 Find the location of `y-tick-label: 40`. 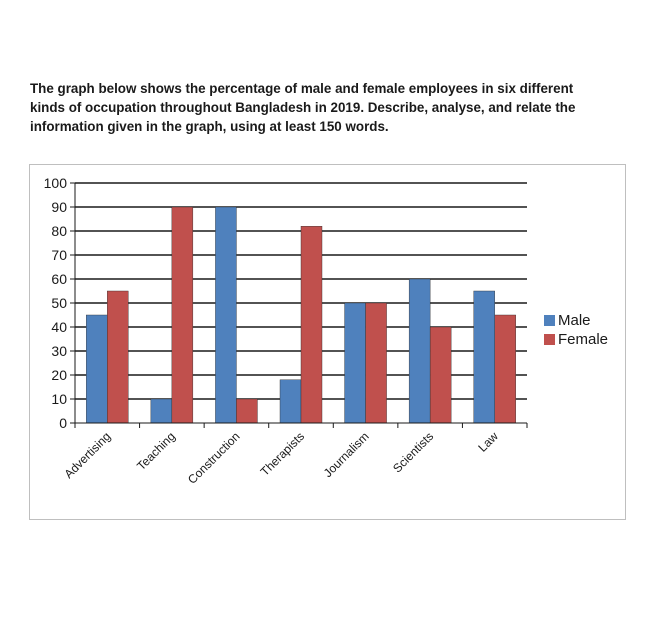

y-tick-label: 40 is located at coordinates (59, 327).